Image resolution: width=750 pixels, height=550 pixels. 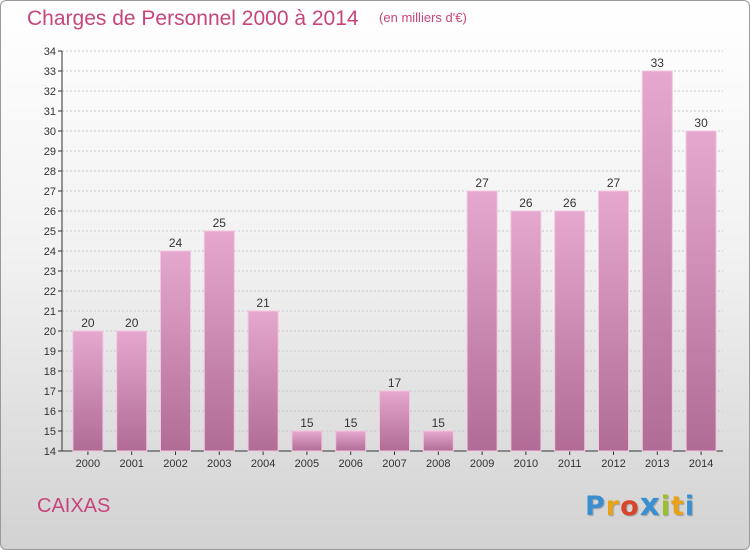 What do you see at coordinates (701, 123) in the screenshot?
I see `data-label-2014: 30` at bounding box center [701, 123].